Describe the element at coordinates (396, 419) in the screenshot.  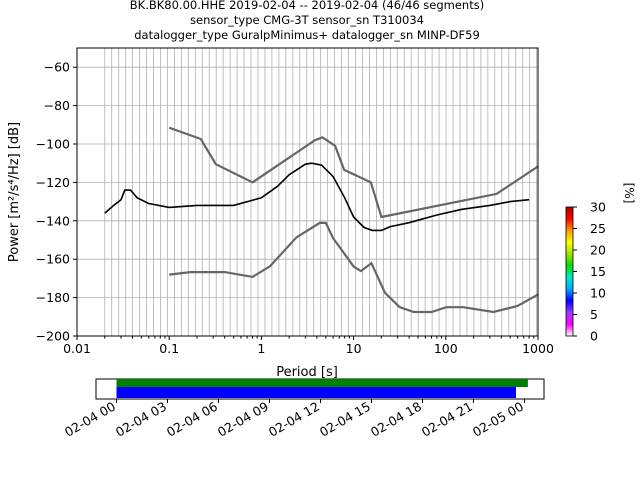
I see `coverage-tick-label: 02-04 18` at that location.